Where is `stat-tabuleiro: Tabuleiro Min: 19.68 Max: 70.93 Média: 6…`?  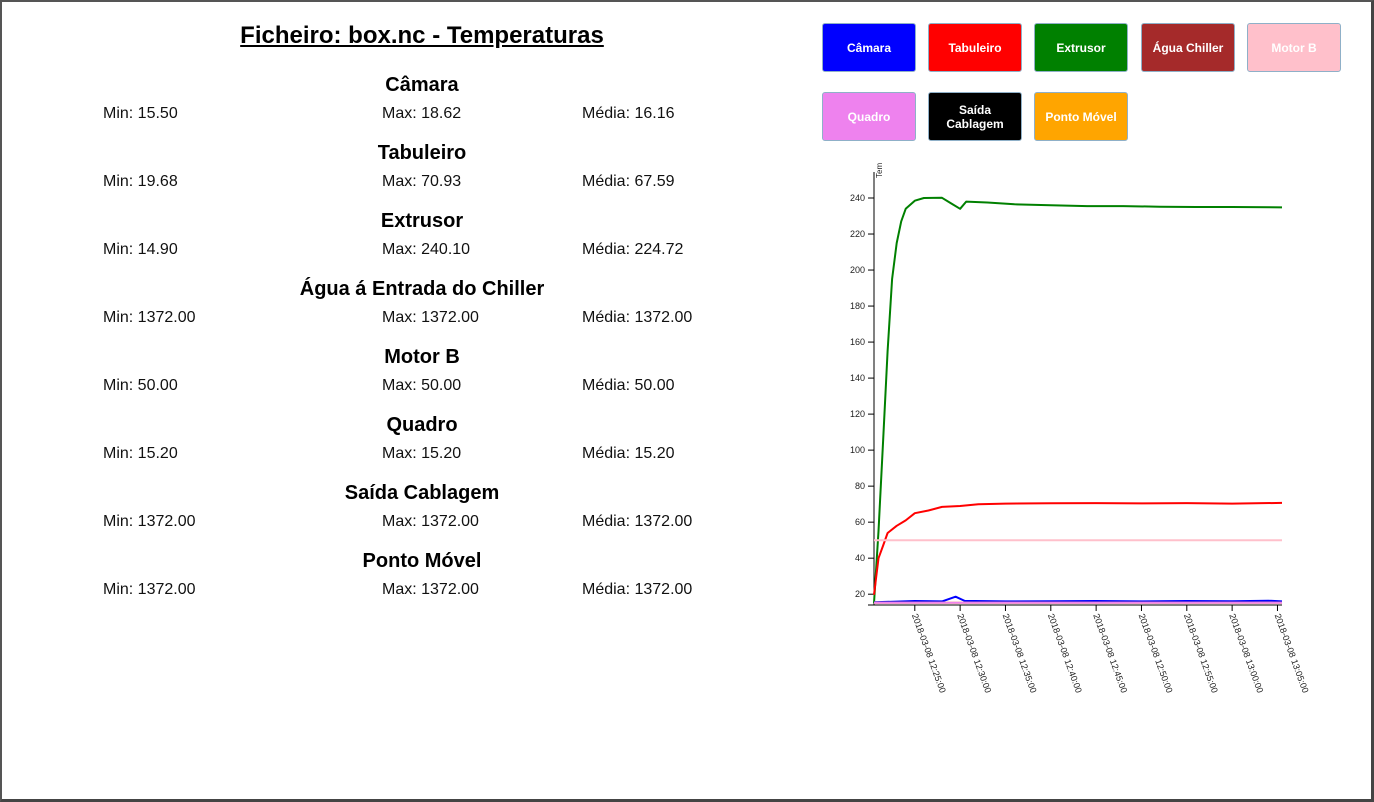 stat-tabuleiro: Tabuleiro Min: 19.68 Max: 70.93 Média: 6… is located at coordinates (400, 174).